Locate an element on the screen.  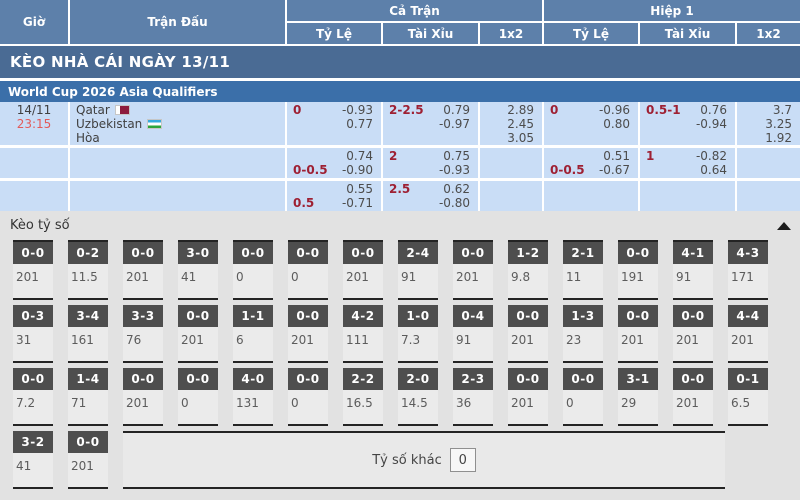
odds-value: -0.94 is located at coordinates (711, 124).